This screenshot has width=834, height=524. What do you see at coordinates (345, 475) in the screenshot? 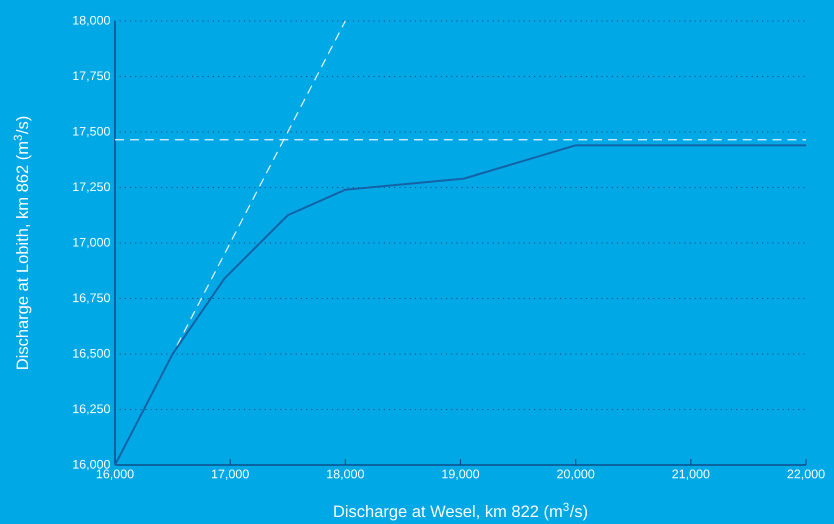
I see `x-tick-label: 18,000` at bounding box center [345, 475].